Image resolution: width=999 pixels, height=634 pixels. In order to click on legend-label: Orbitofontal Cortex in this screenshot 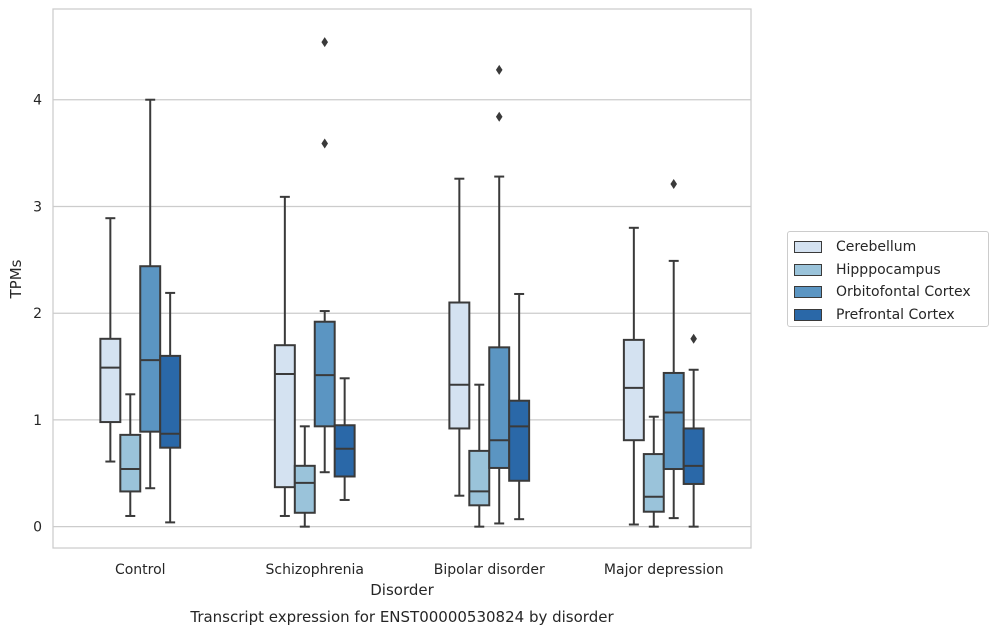, I will do `click(903, 292)`.